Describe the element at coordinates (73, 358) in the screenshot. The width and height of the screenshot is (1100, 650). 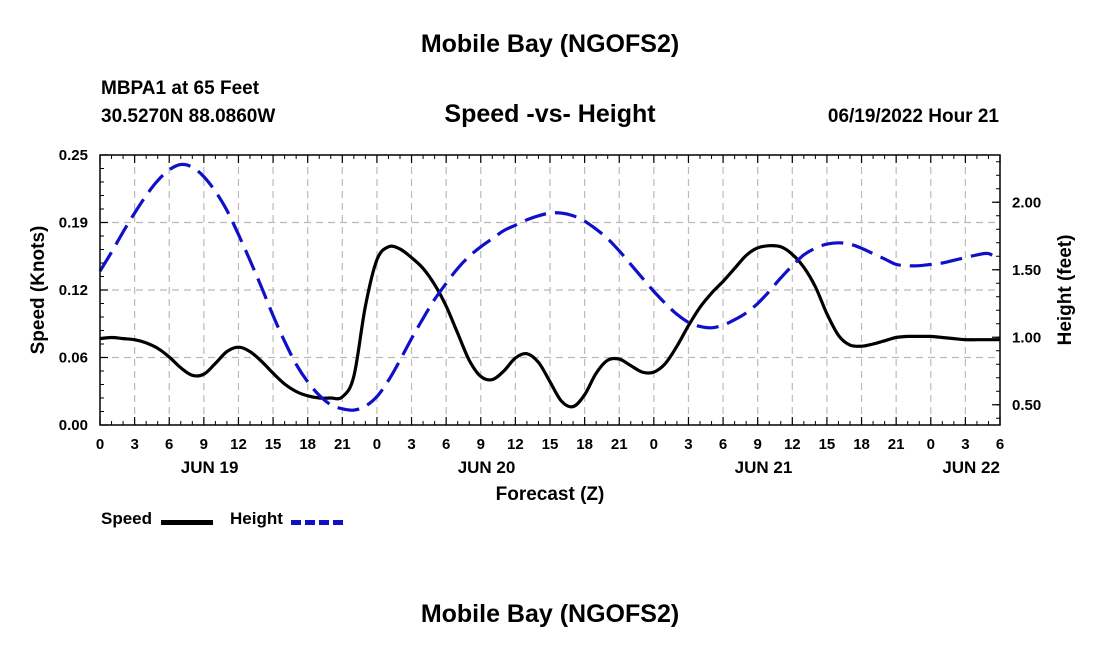
I see `y-left-tick-label: 0.06` at that location.